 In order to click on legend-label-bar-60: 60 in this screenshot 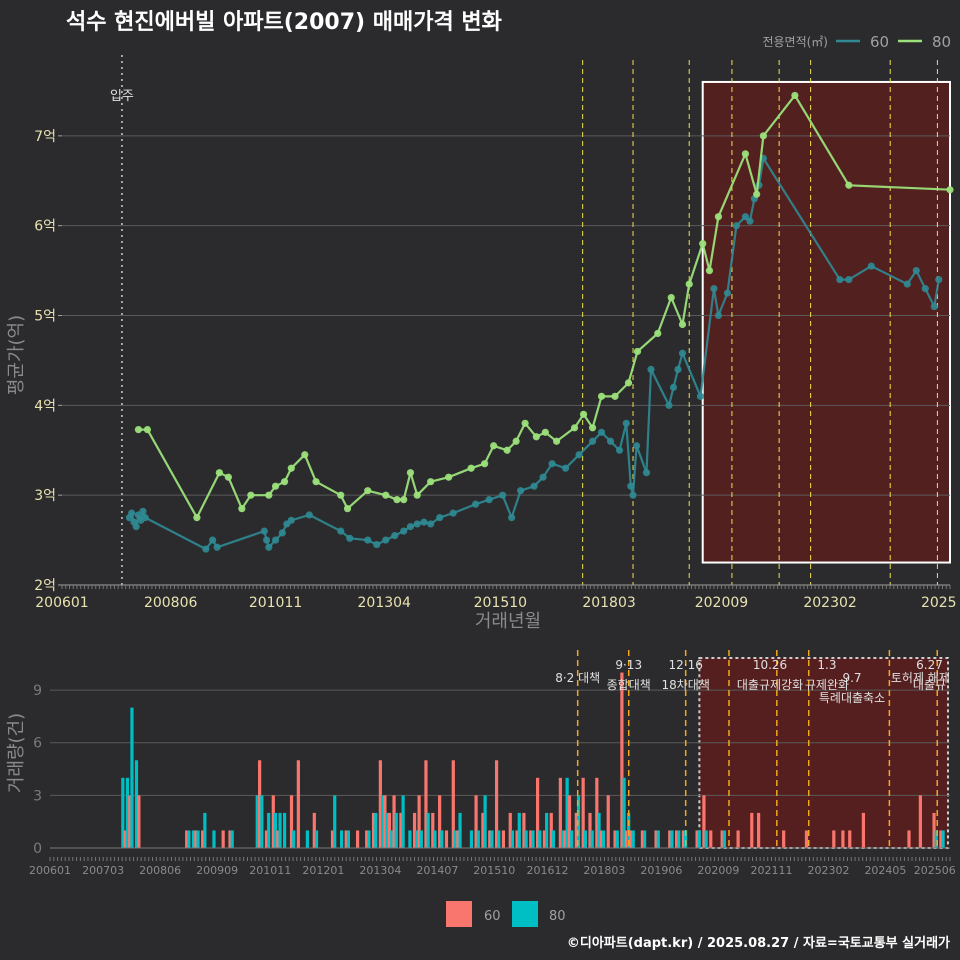, I will do `click(492, 916)`.